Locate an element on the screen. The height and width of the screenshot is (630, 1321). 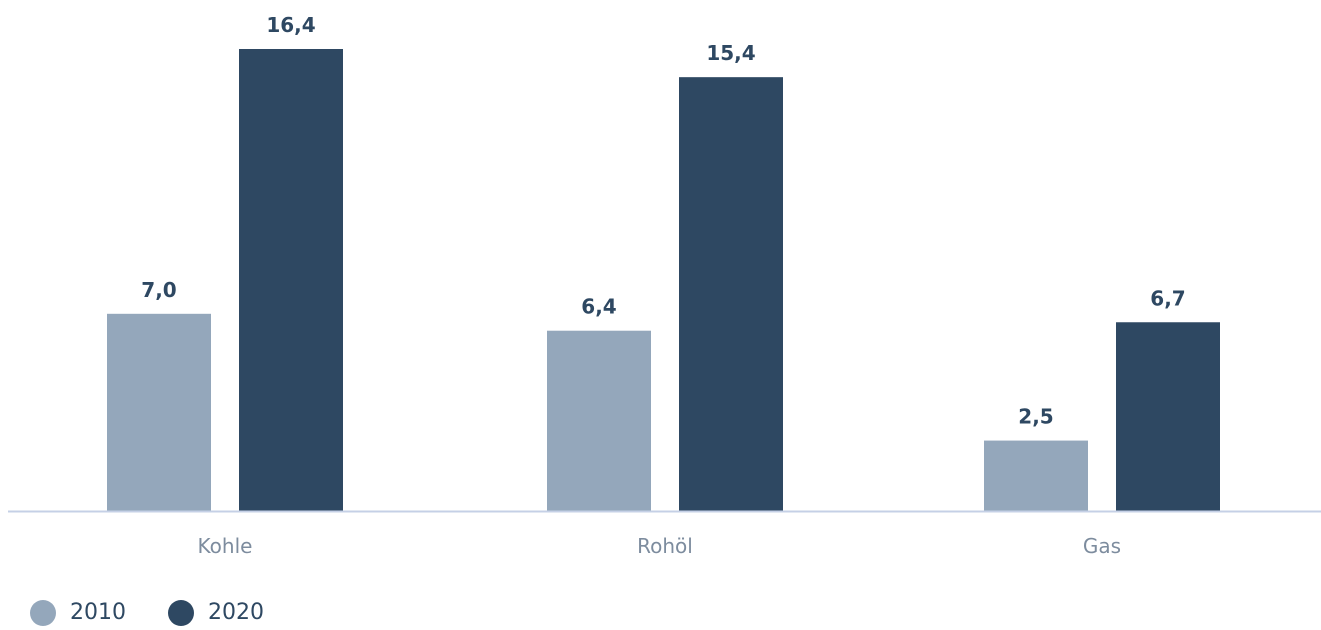
legend-label-2020: 2020 is located at coordinates (236, 612).